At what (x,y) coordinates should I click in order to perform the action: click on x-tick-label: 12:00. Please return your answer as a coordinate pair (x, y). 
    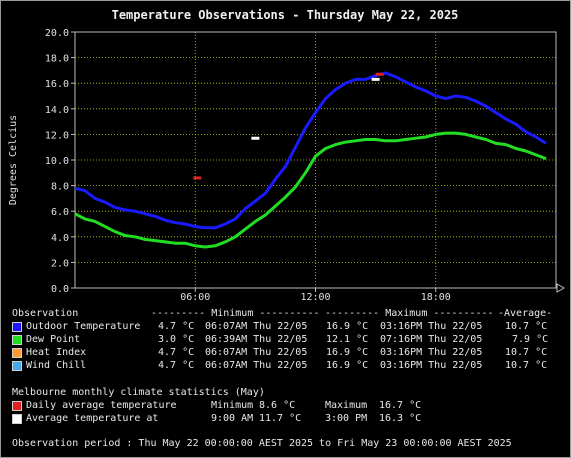
    Looking at the image, I should click on (315, 296).